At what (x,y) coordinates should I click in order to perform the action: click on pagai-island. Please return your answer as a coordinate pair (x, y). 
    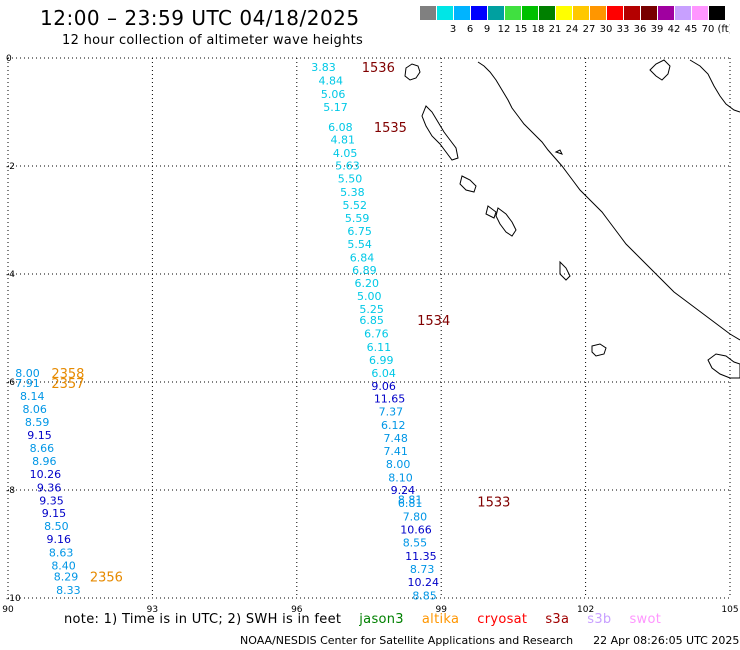
    Looking at the image, I should click on (565, 270).